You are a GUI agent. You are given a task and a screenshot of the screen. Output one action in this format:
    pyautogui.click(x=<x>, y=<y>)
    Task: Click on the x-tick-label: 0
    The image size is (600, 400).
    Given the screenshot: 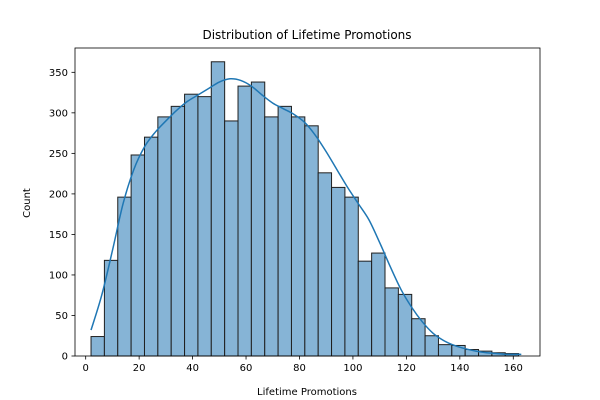 What is the action you would take?
    pyautogui.click(x=86, y=368)
    